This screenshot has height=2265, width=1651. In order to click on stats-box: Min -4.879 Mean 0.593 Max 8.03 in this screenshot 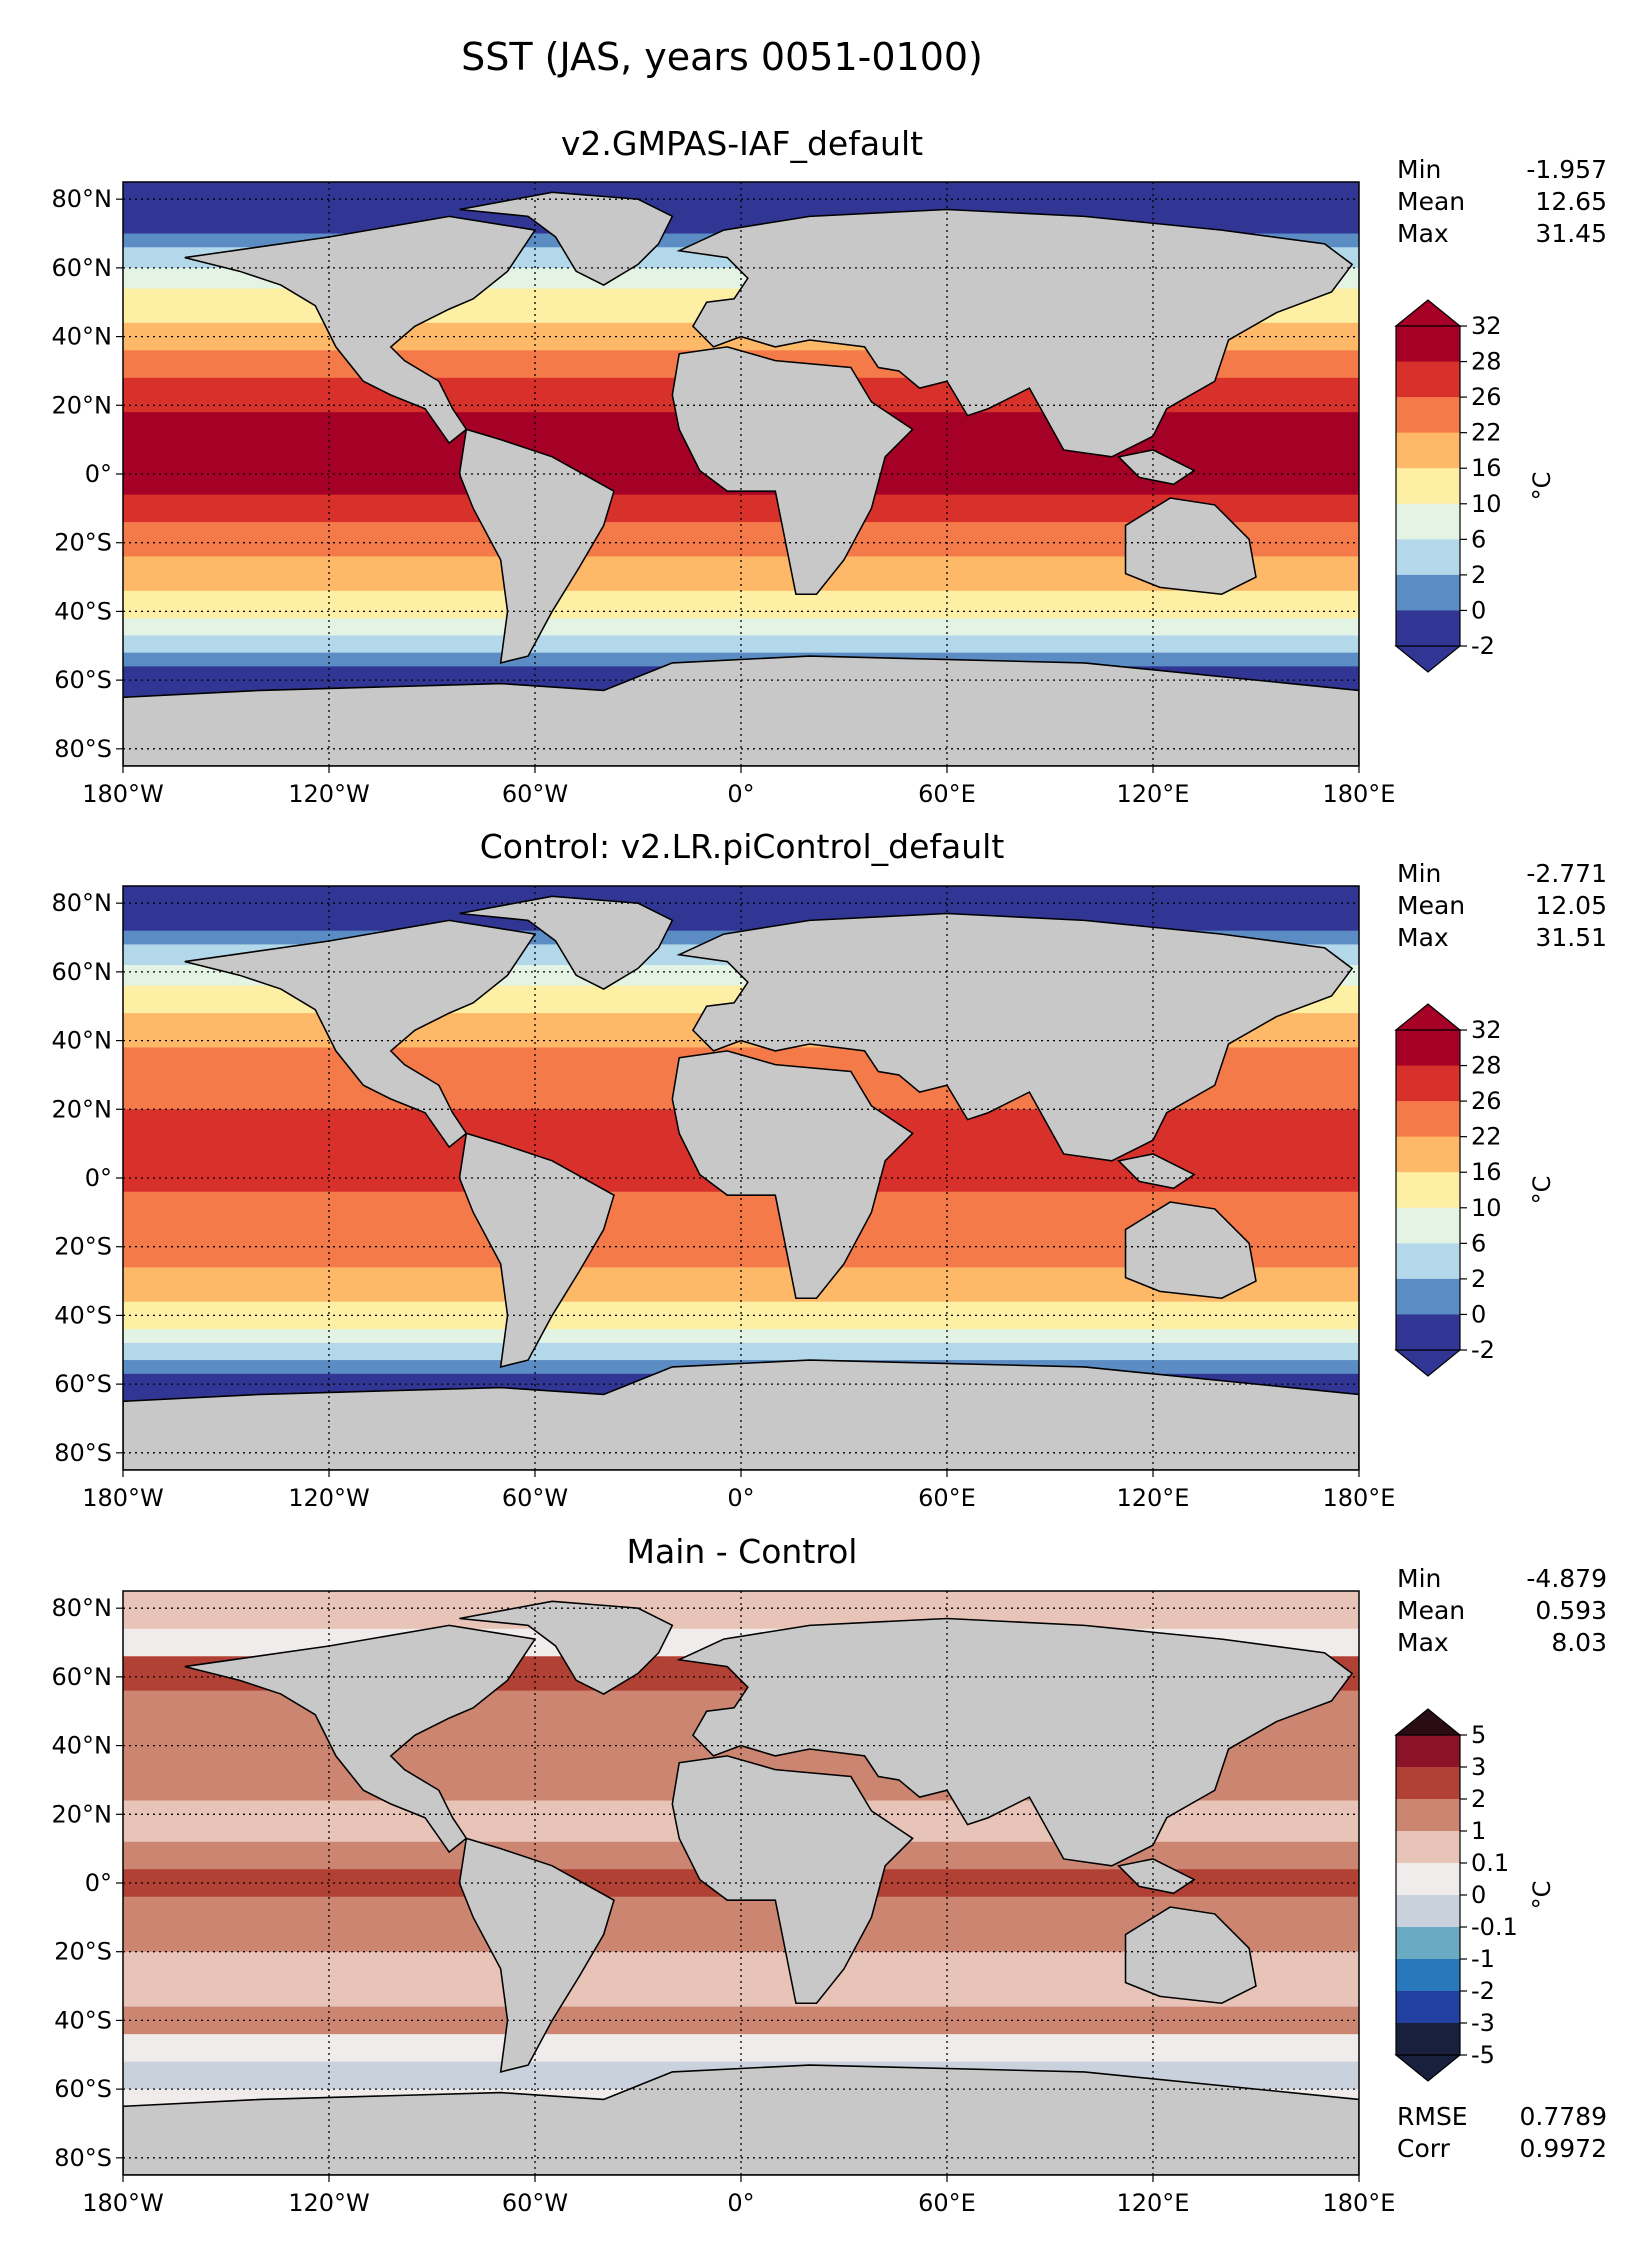, I will do `click(1502, 1610)`.